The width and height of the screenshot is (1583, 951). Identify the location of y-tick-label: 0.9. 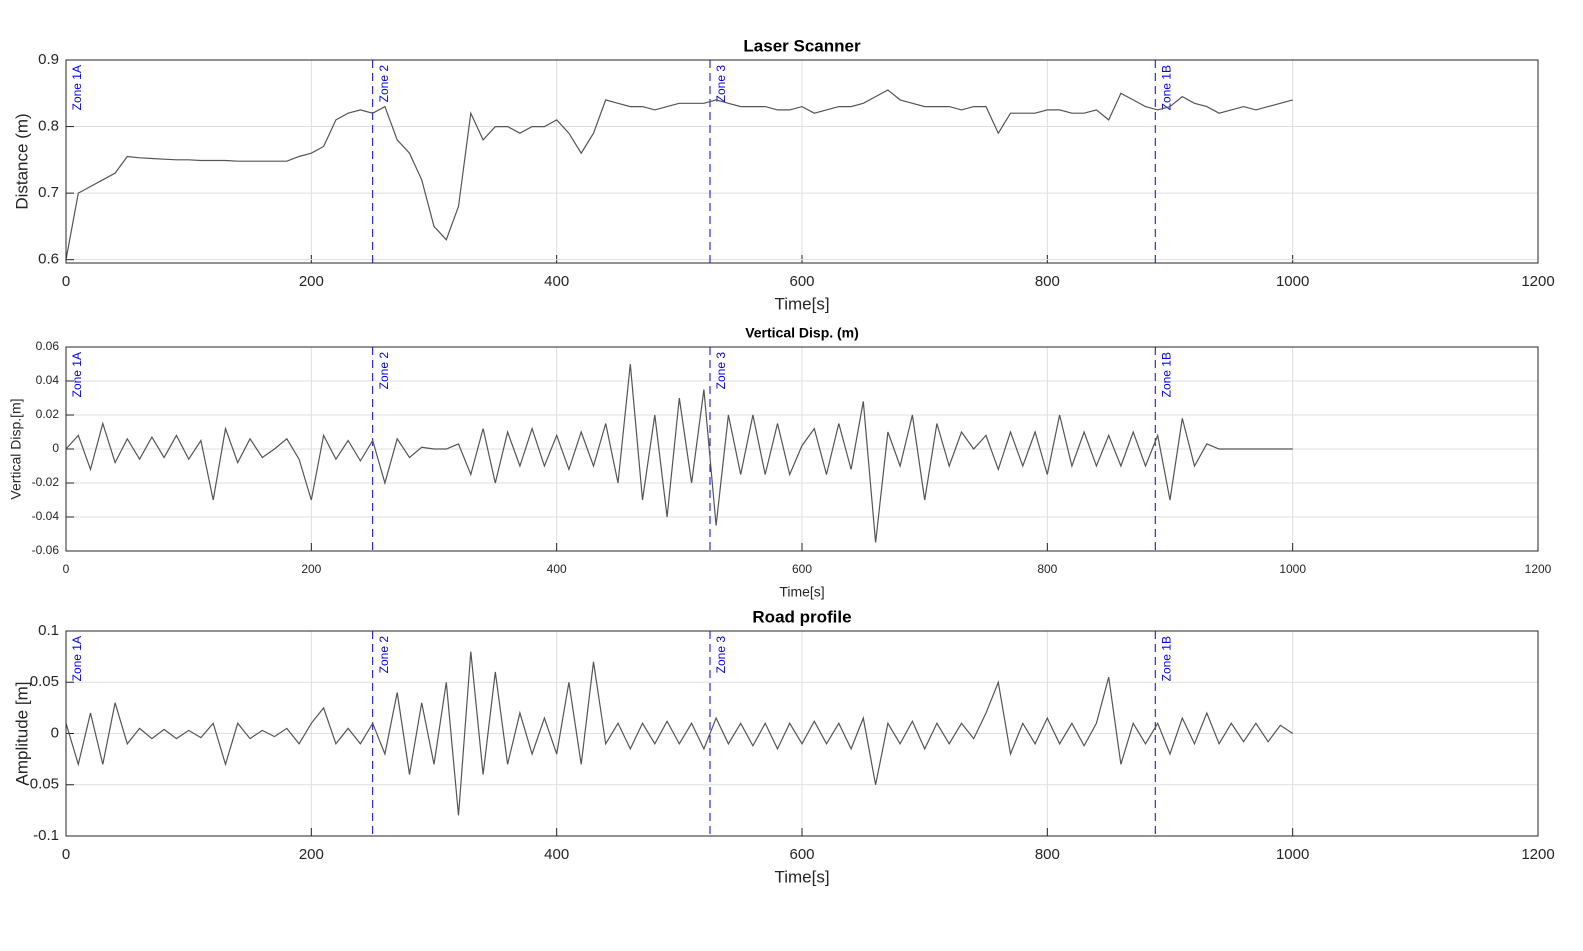
(48, 59).